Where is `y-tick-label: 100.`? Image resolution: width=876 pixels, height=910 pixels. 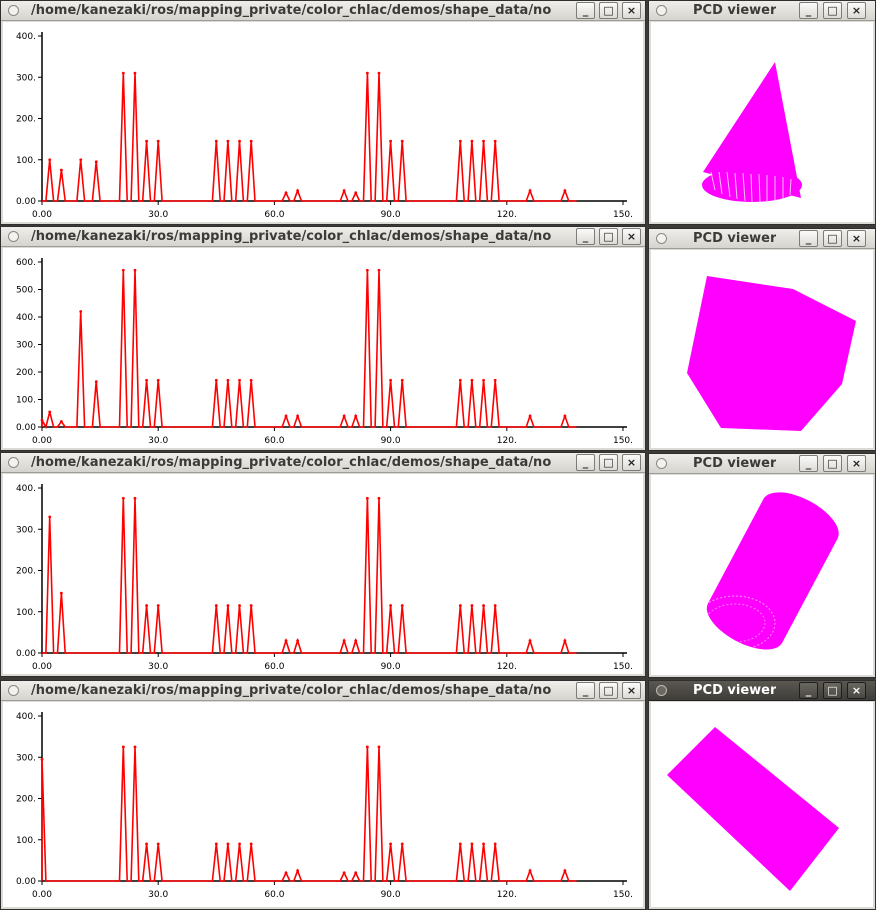
y-tick-label: 100. is located at coordinates (26, 613).